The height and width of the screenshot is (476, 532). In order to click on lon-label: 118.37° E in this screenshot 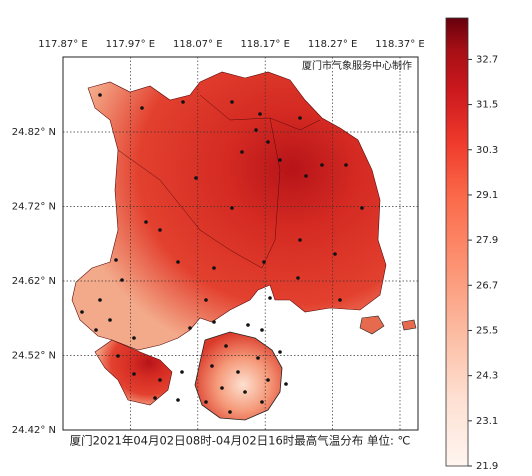, I will do `click(400, 44)`.